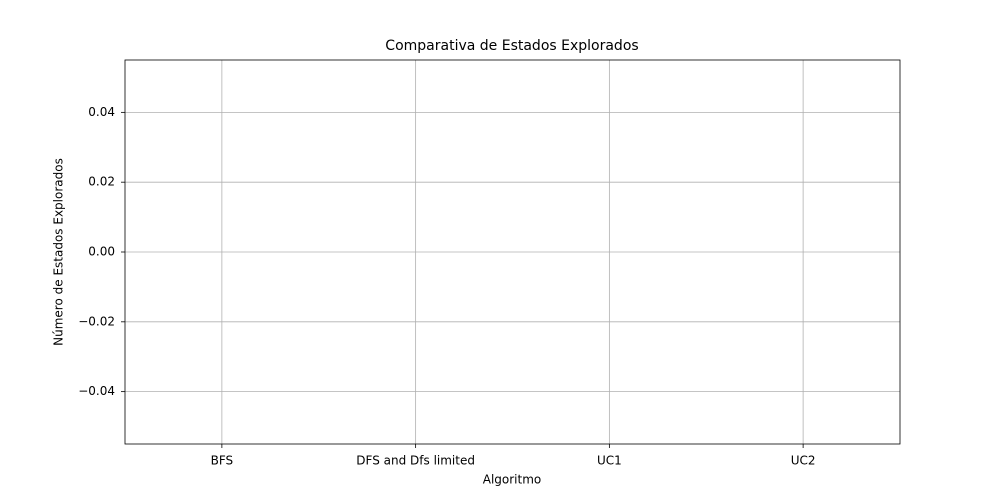 The width and height of the screenshot is (1000, 500). What do you see at coordinates (101, 182) in the screenshot?
I see `y-tick-label: 0.02` at bounding box center [101, 182].